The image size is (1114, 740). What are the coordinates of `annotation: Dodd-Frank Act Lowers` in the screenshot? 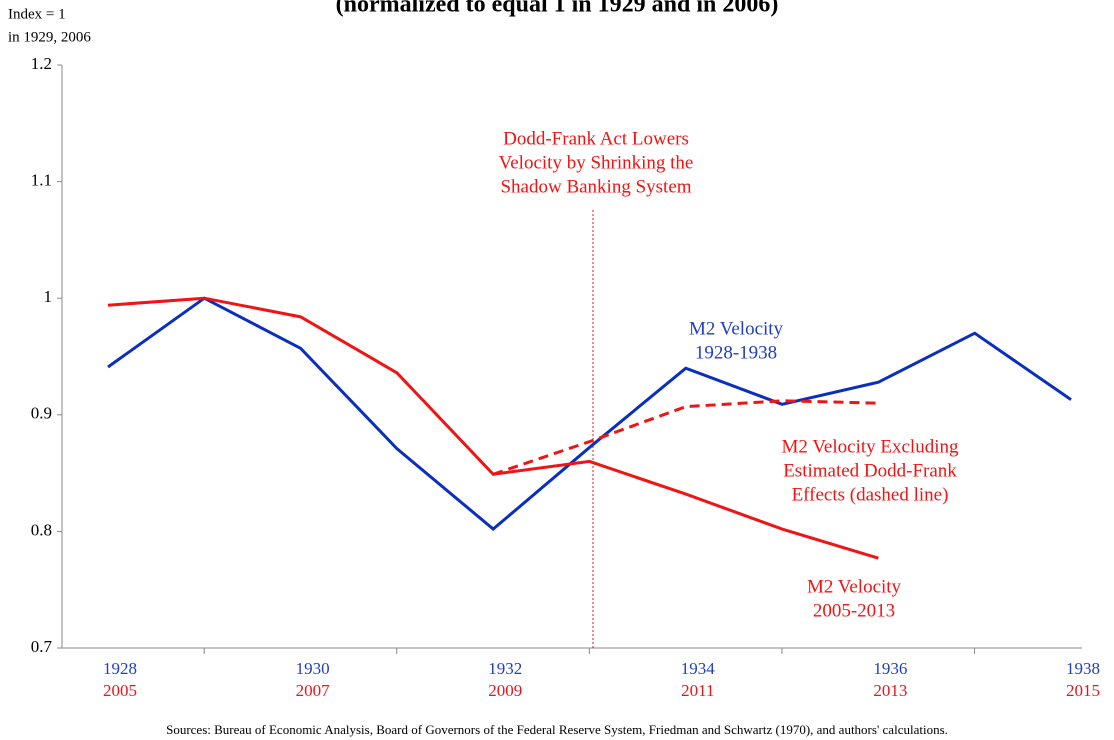 It's located at (596, 138).